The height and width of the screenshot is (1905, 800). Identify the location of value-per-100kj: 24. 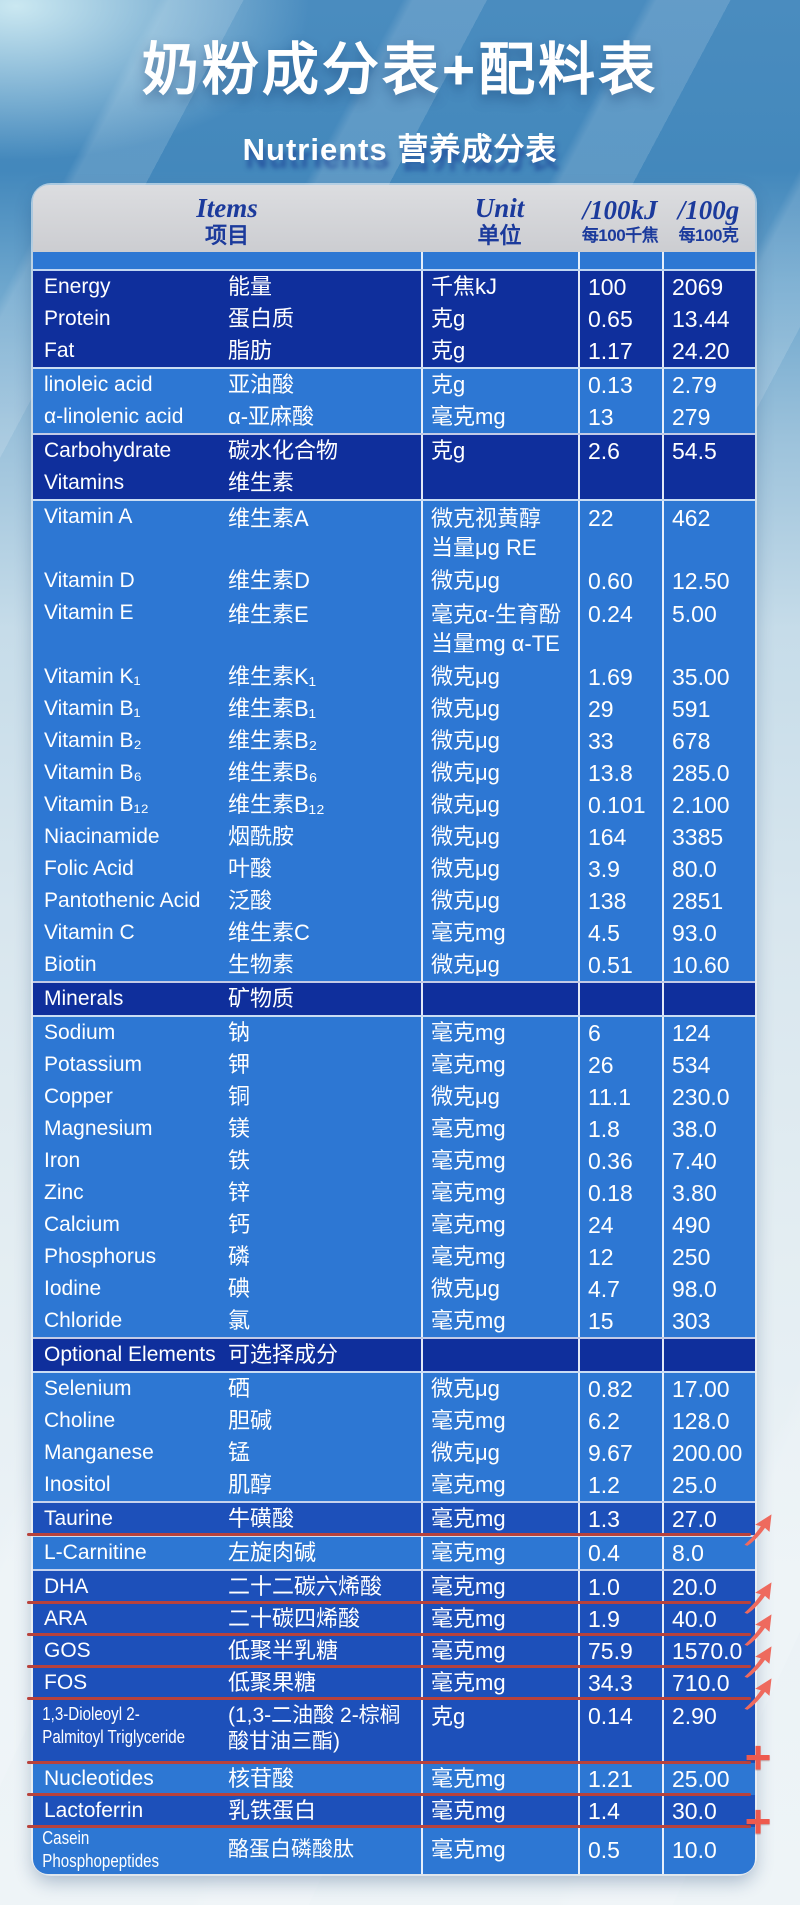
(620, 1225).